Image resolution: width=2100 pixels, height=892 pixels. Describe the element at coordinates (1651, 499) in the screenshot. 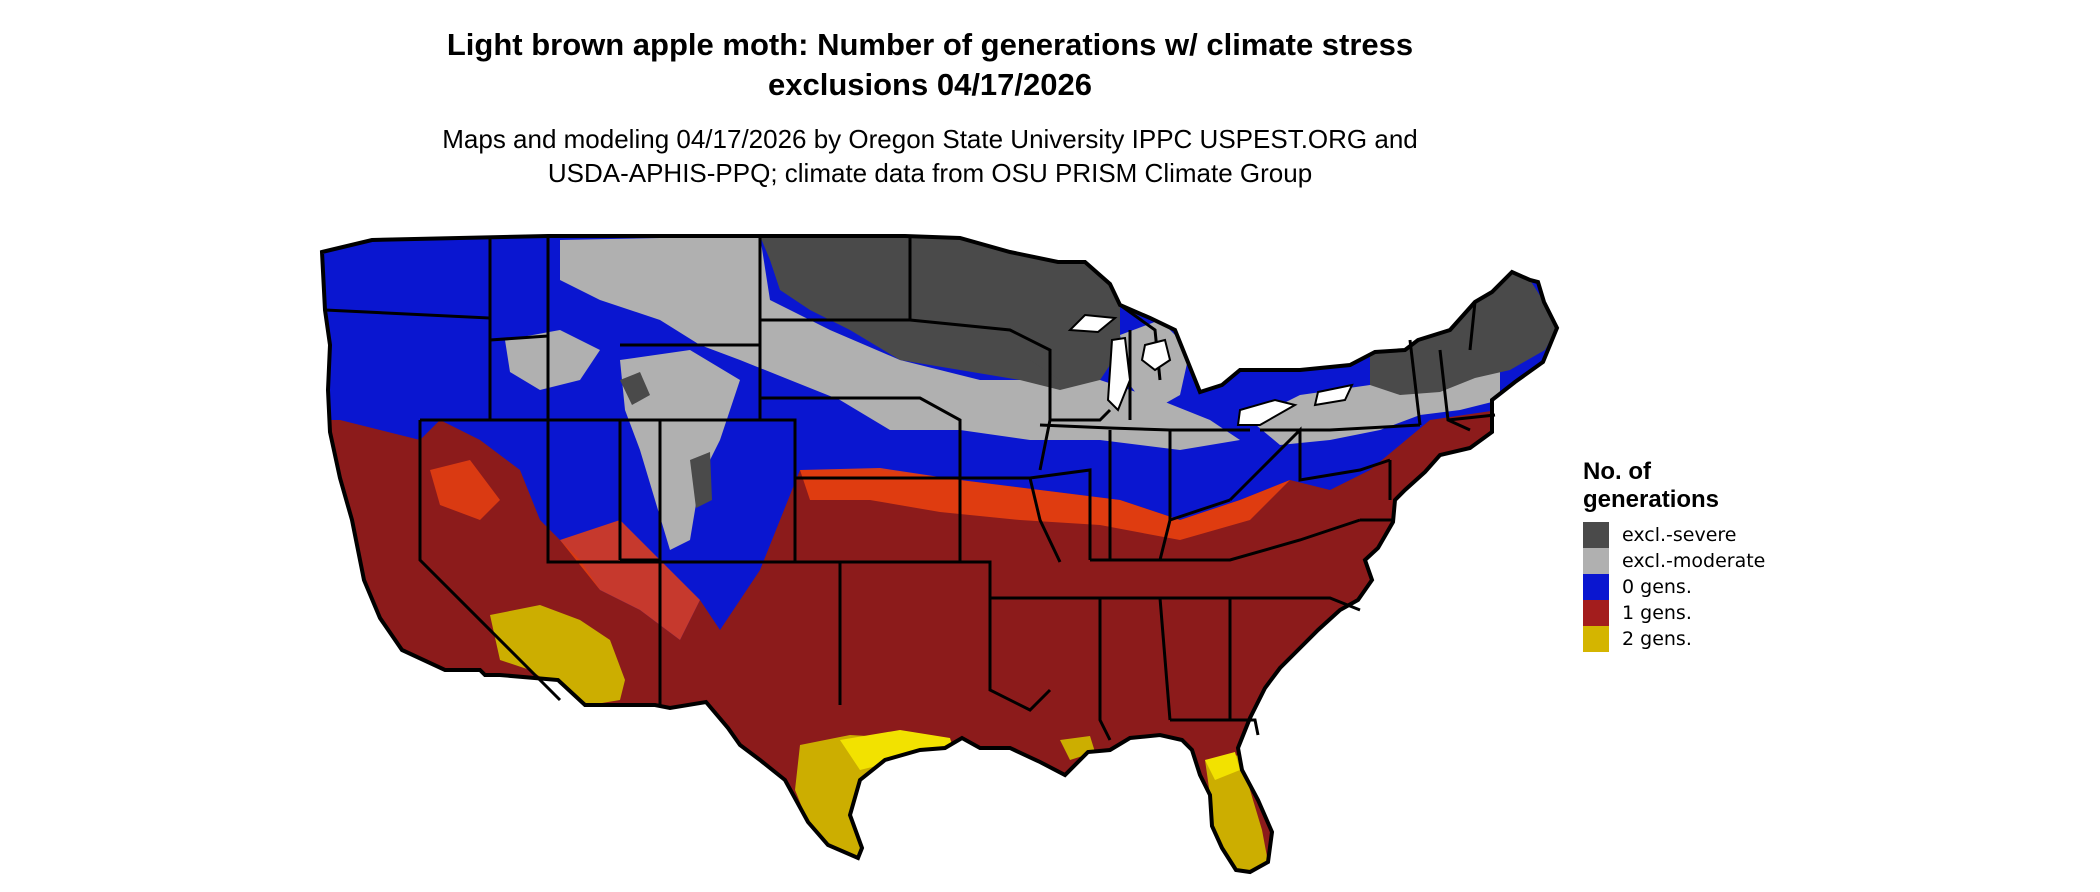

I see `legend-title-line-2: generations` at that location.